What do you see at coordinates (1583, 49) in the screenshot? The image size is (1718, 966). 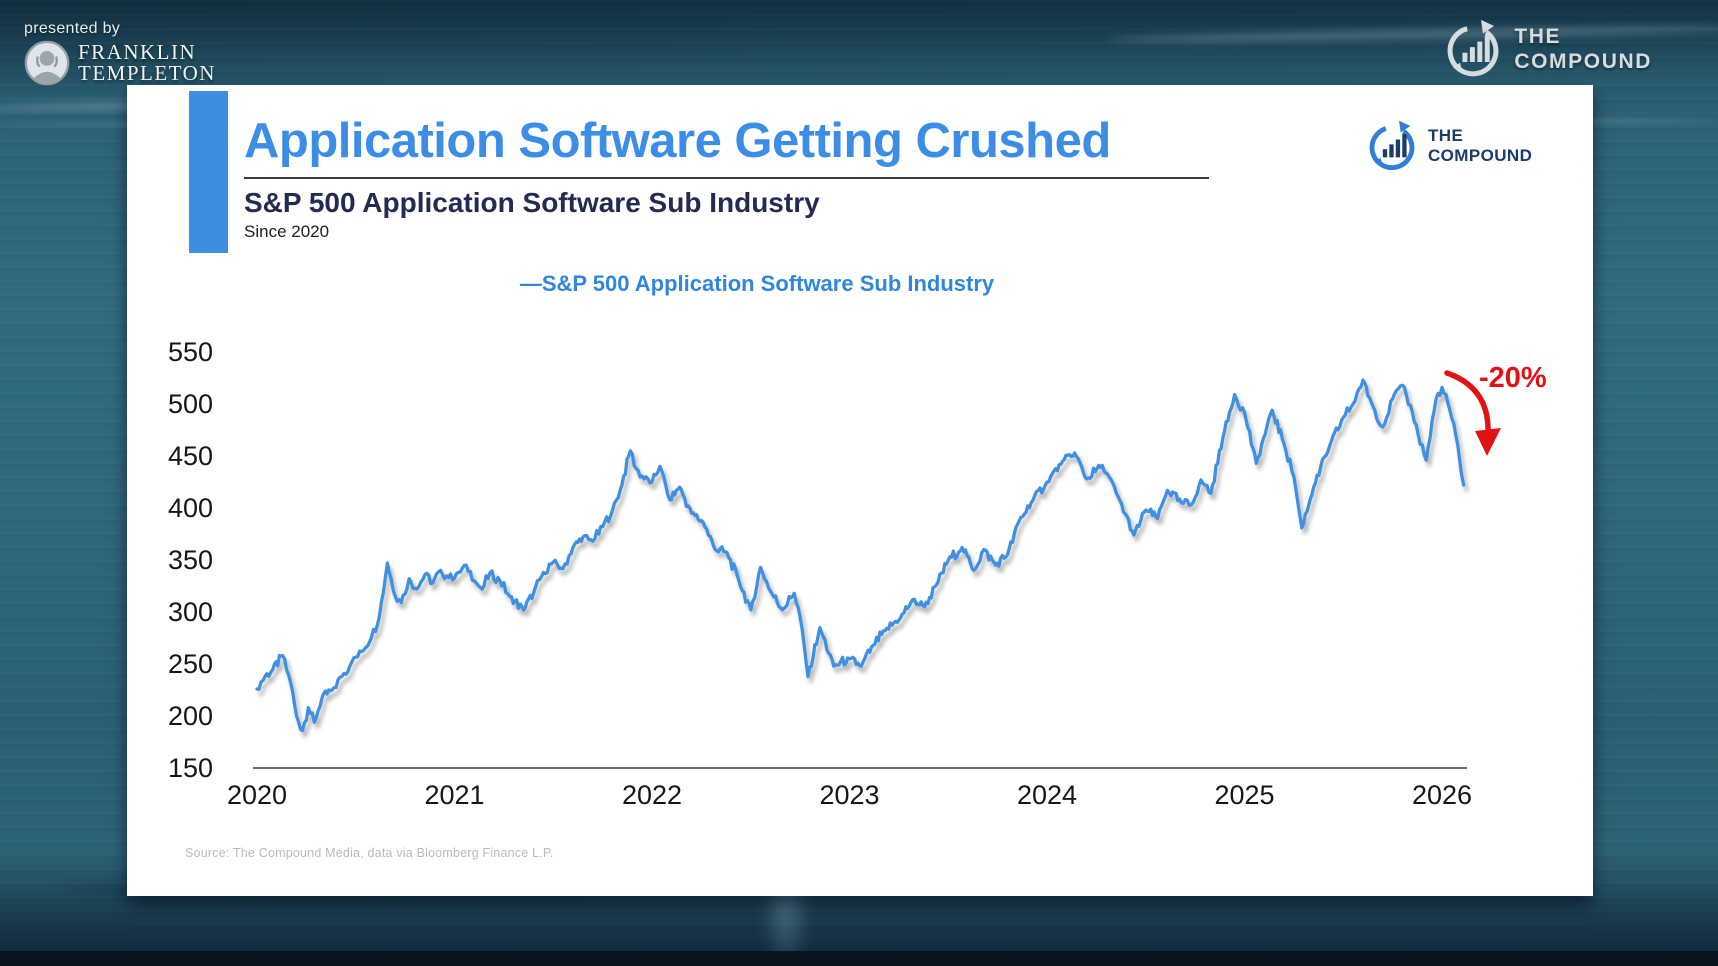 I see `compound-wordmark-outer: THE COMPOUND` at bounding box center [1583, 49].